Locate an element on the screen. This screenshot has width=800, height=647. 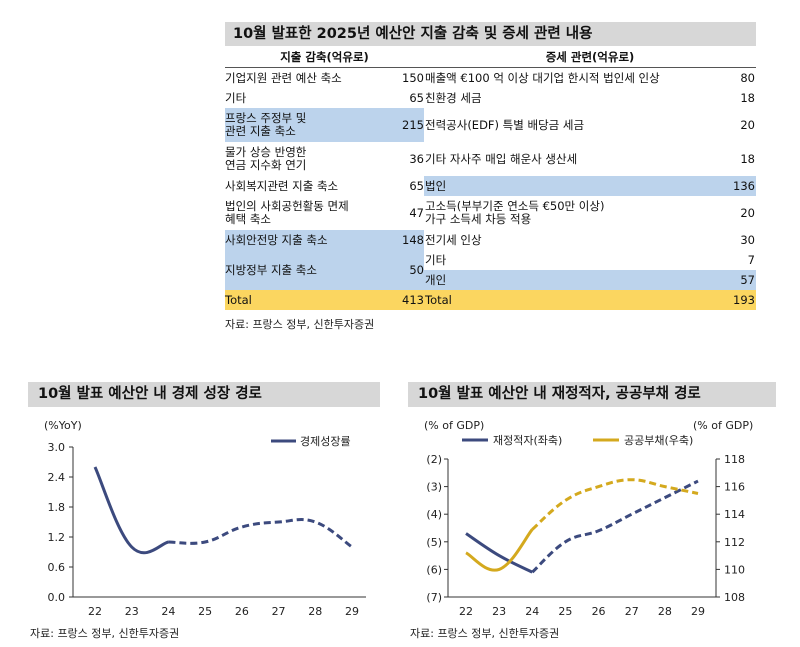
right-y-tick-label: 112 is located at coordinates (734, 542).